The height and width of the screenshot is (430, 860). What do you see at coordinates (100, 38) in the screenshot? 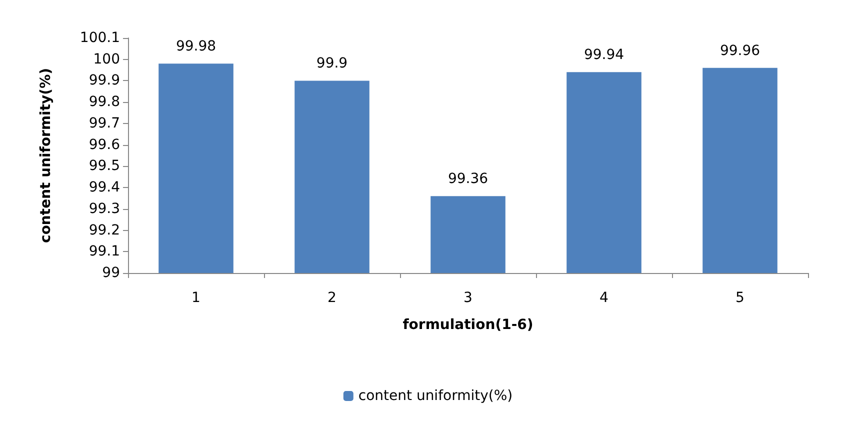
I see `y-tick-label: 100.1` at bounding box center [100, 38].